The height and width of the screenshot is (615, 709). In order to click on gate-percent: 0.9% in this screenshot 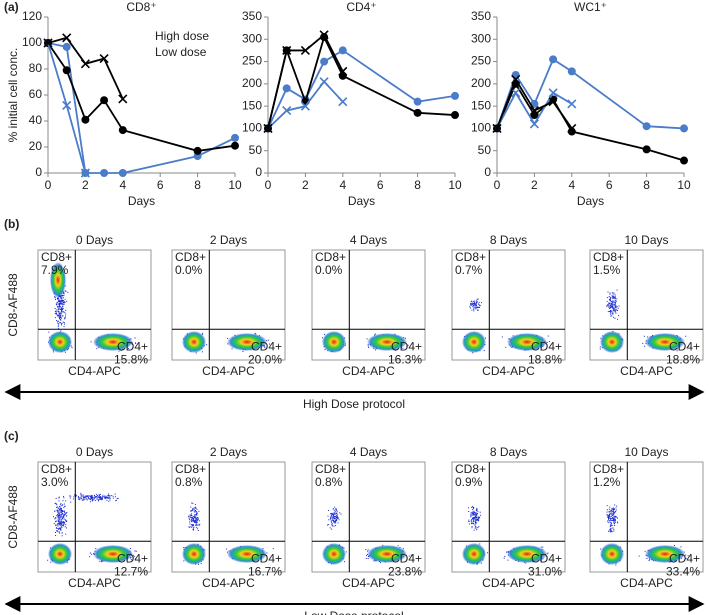, I will do `click(469, 482)`.